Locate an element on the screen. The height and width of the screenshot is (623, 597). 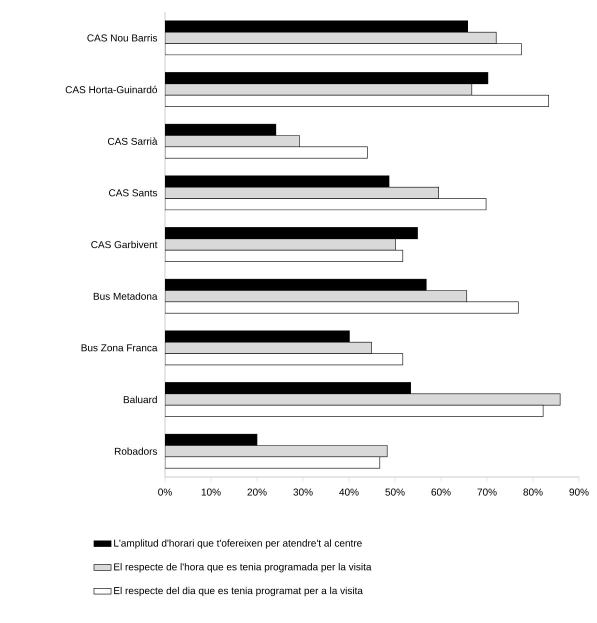
x-tick-label: 40% is located at coordinates (349, 492).